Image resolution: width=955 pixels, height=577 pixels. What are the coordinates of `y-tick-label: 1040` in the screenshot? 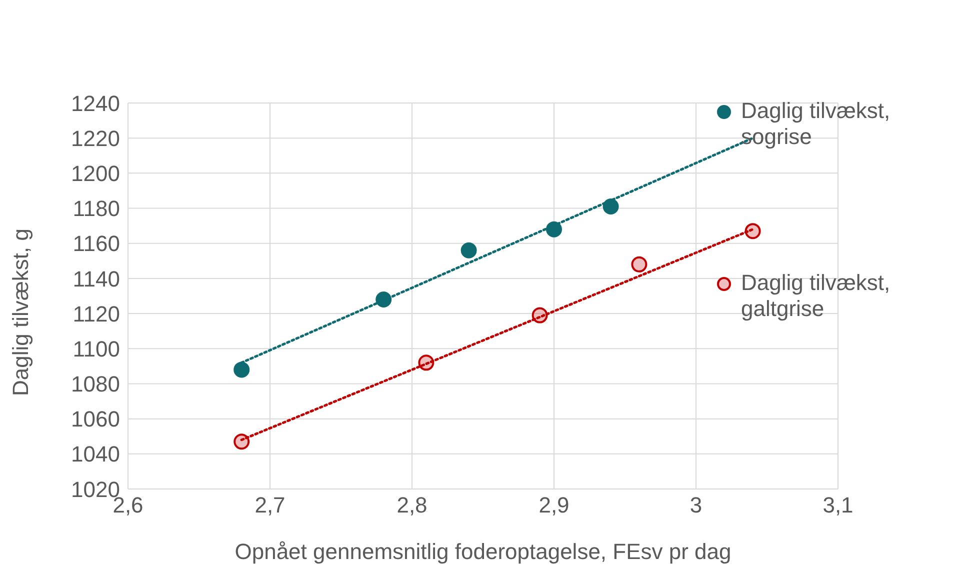 It's located at (95, 454).